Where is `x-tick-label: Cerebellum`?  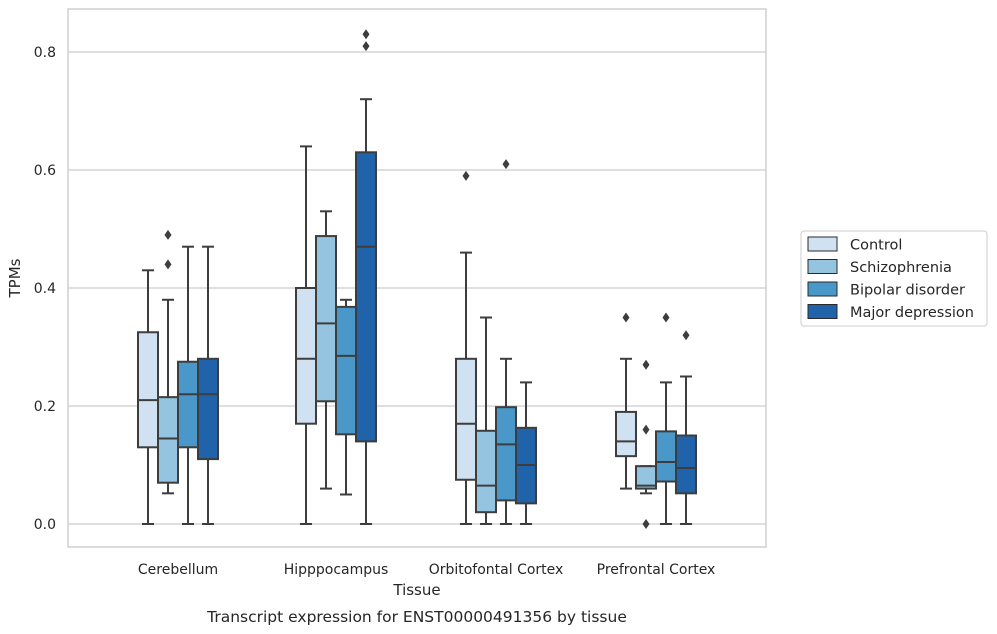 x-tick-label: Cerebellum is located at coordinates (178, 570).